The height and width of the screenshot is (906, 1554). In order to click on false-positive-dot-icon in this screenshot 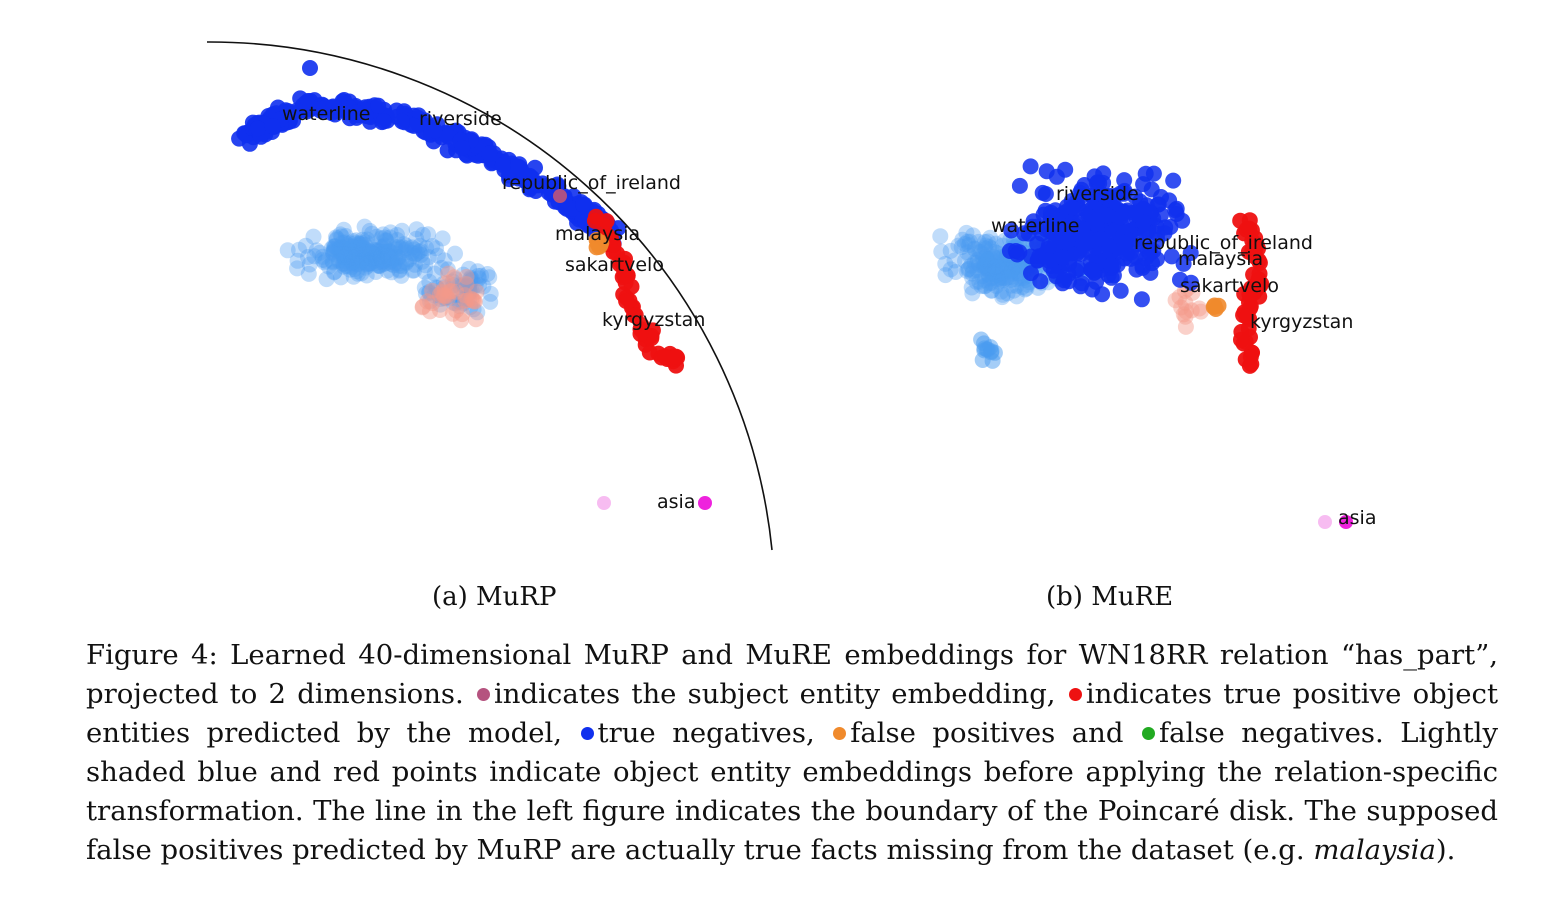, I will do `click(840, 733)`.